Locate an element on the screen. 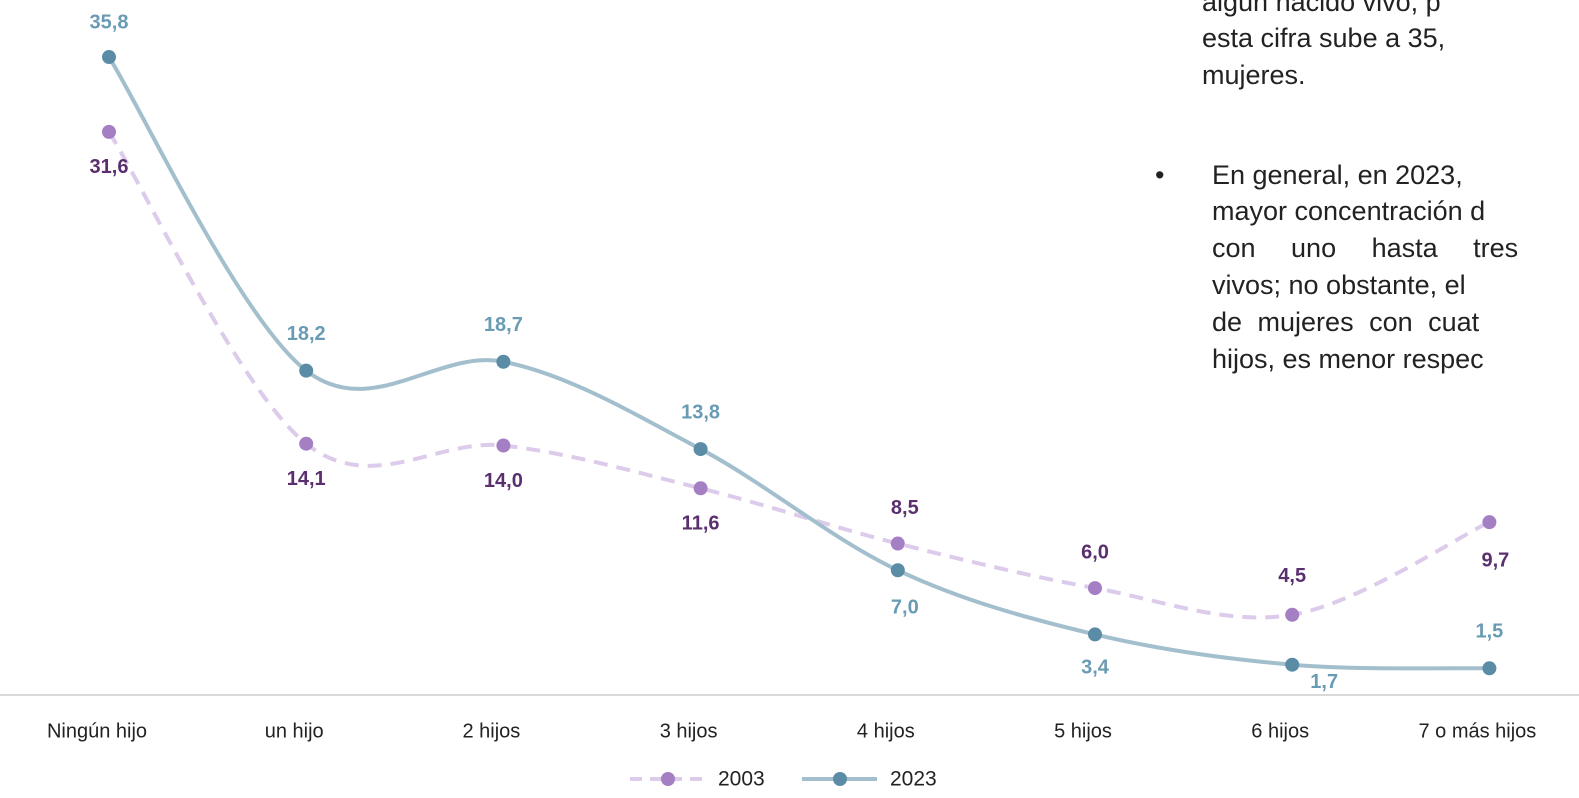 The height and width of the screenshot is (798, 1579). data-label: 7,0 is located at coordinates (905, 608).